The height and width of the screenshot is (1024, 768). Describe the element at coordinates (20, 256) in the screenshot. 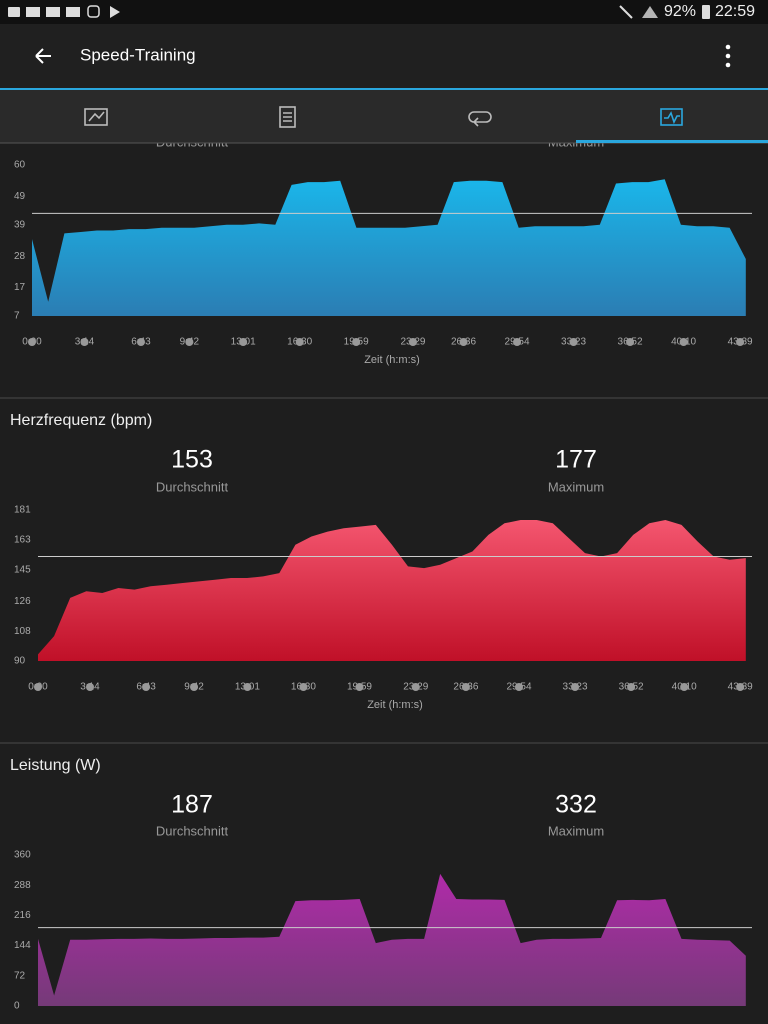

I see `y-tick-label: 28` at that location.